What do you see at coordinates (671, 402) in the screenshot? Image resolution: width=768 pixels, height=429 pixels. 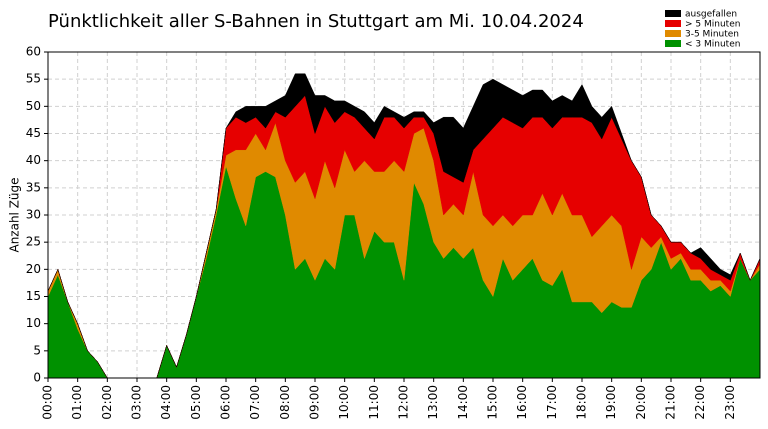 I see `x-tick-label: 21:00` at bounding box center [671, 402].